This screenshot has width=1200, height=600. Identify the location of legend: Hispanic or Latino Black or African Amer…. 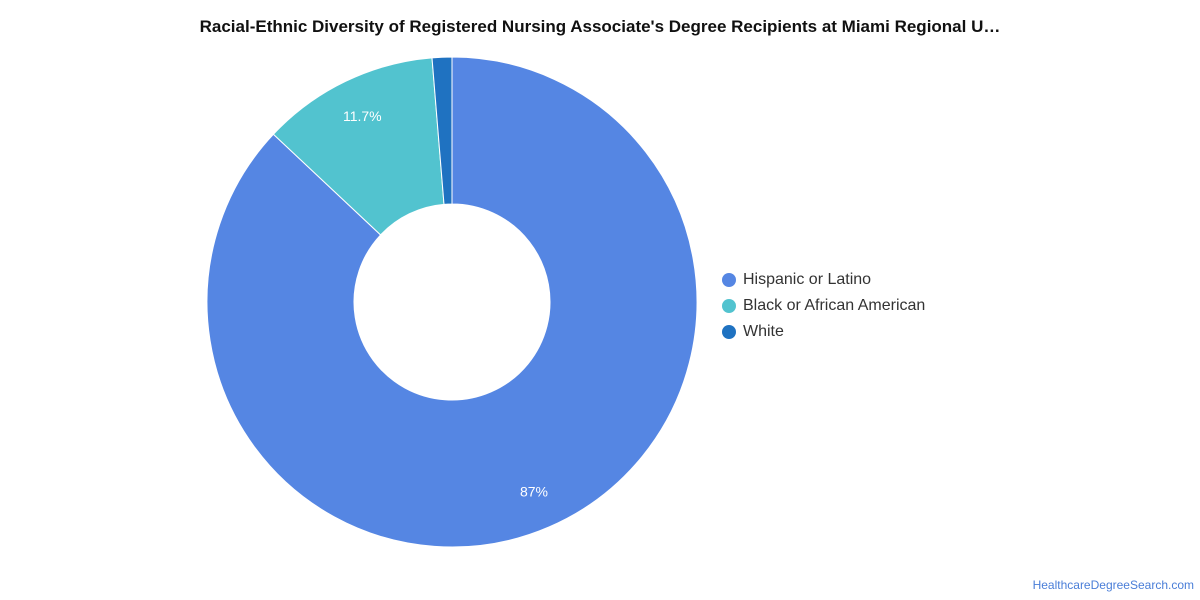
(823, 306).